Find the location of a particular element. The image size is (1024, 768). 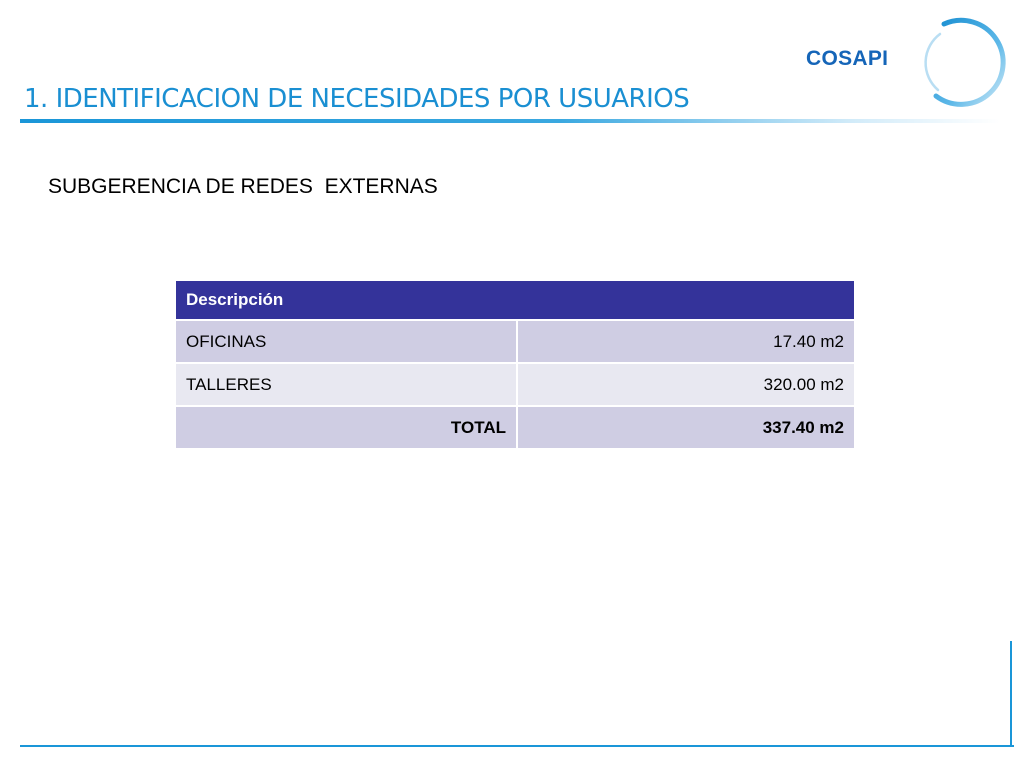

column-header-descripcion: Descripción is located at coordinates (515, 300).